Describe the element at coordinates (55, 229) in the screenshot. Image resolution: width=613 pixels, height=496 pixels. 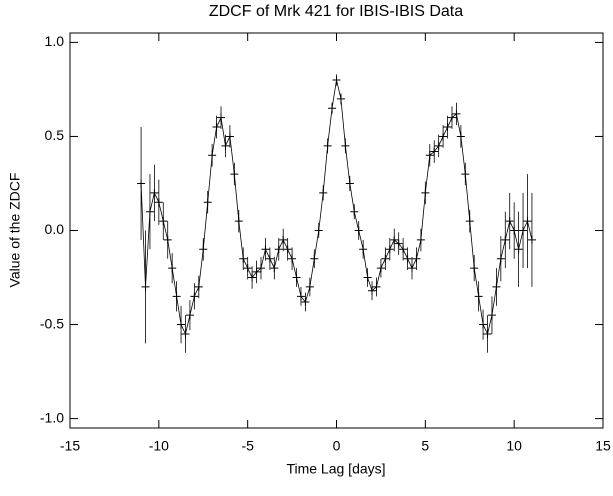
I see `y-tick-label: 0.0` at that location.